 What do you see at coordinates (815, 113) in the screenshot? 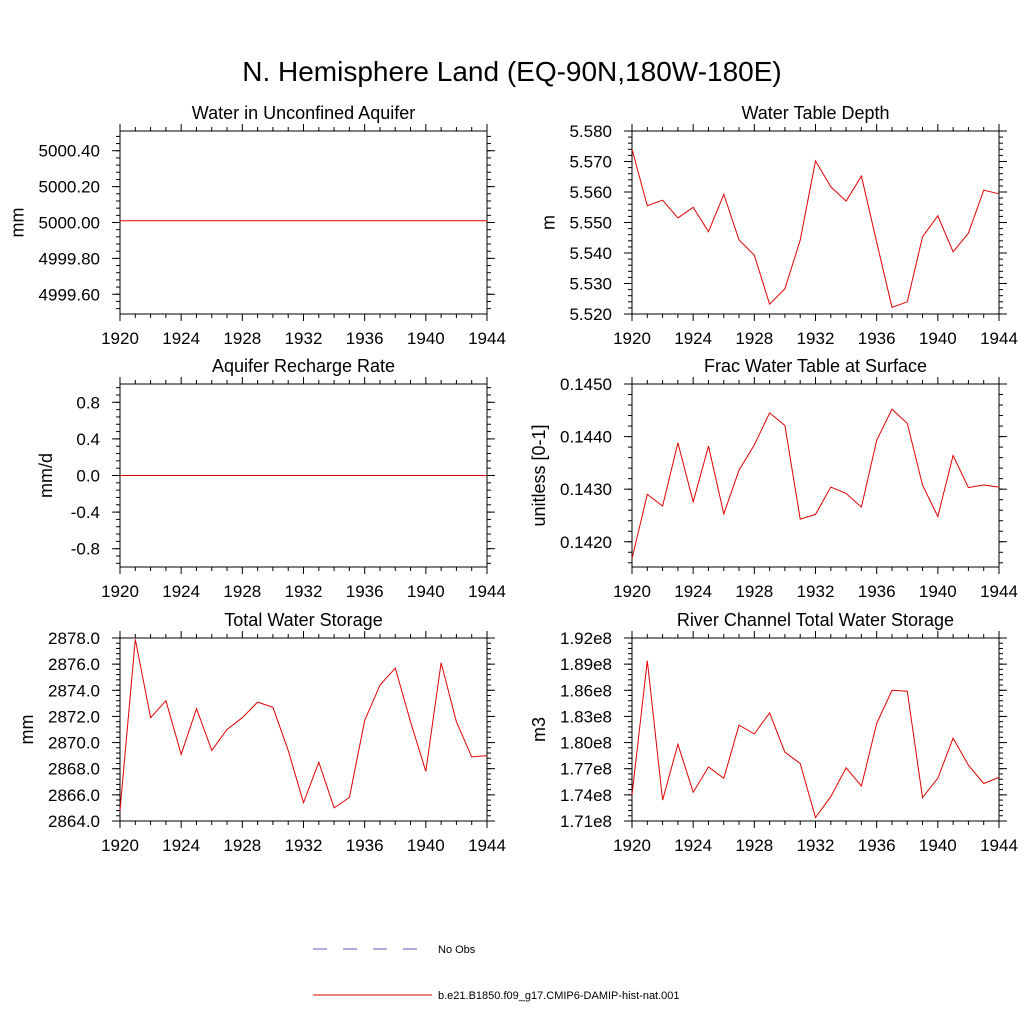
I see `panel-title: Water Table Depth` at bounding box center [815, 113].